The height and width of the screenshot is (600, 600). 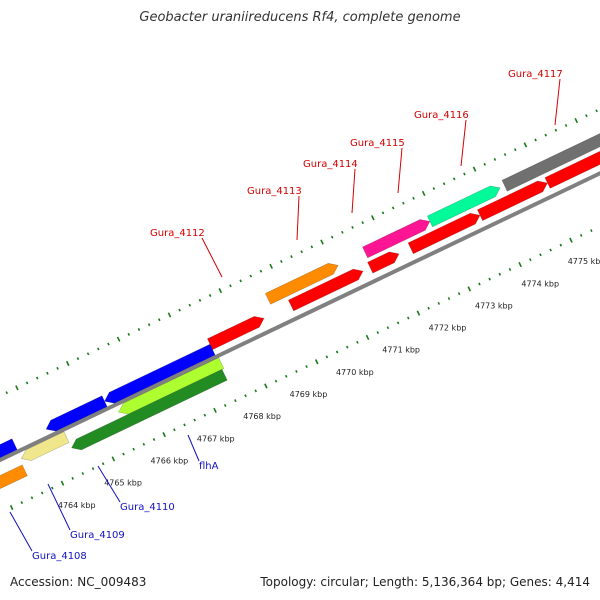 I want to click on feature-arrow-yellowgreen, so click(x=171, y=386).